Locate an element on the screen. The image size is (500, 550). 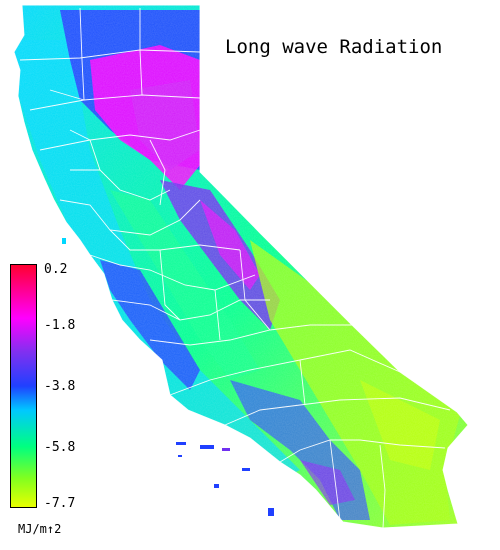
legend-unit: MJ/m↑2 is located at coordinates (40, 529).